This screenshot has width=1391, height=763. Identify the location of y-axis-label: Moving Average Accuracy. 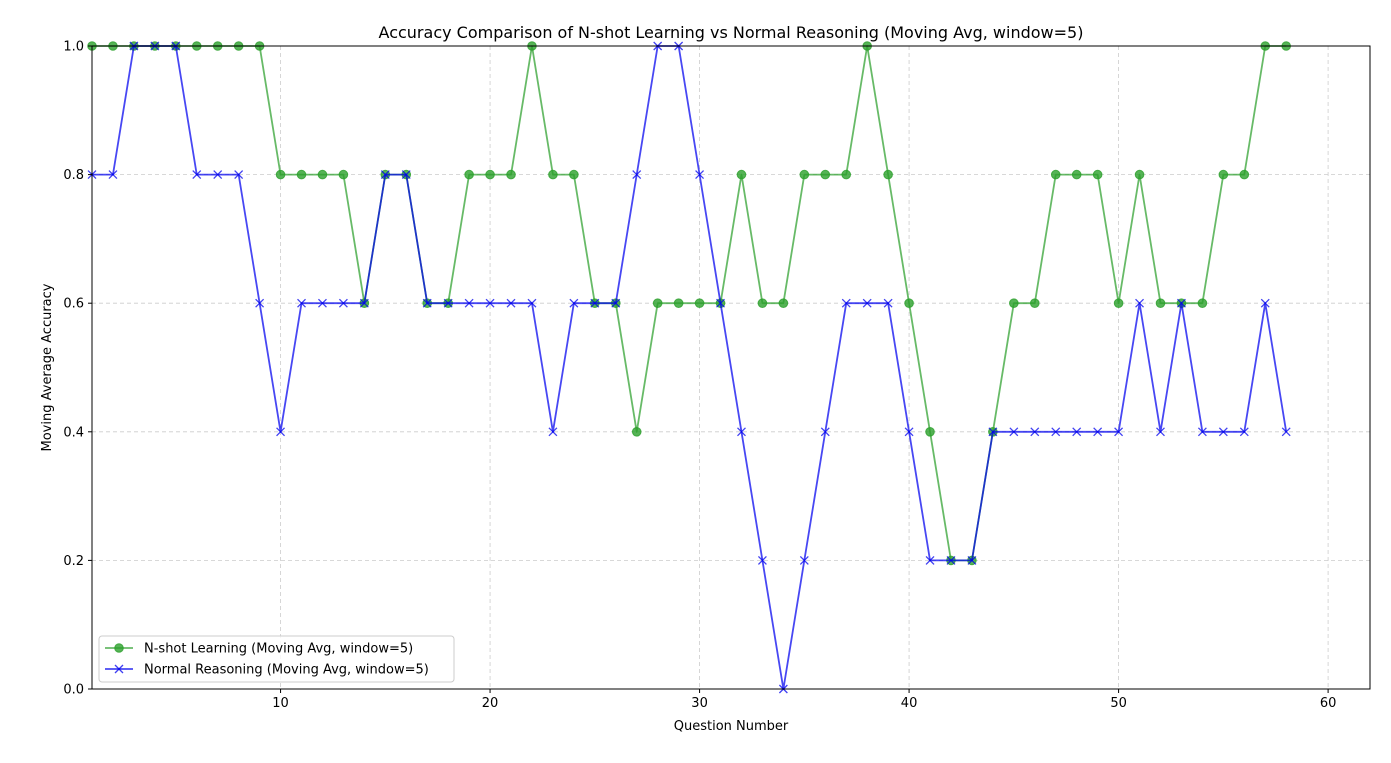
(47, 367).